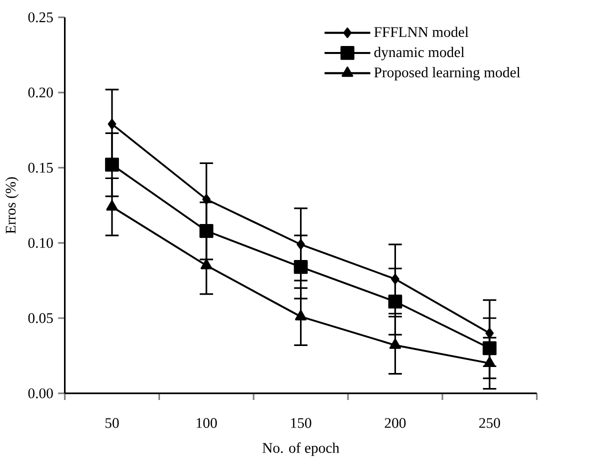  Describe the element at coordinates (206, 423) in the screenshot. I see `x-tick-label: 100` at that location.